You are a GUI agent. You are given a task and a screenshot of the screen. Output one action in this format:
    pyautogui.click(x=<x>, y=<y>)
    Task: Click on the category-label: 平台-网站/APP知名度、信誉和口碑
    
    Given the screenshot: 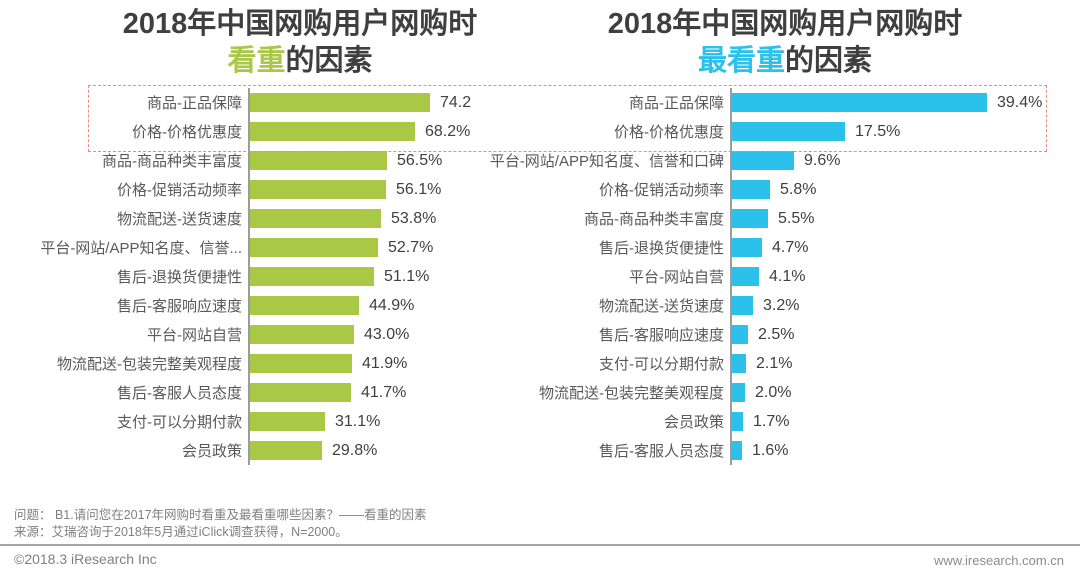 What is the action you would take?
    pyautogui.click(x=606, y=161)
    